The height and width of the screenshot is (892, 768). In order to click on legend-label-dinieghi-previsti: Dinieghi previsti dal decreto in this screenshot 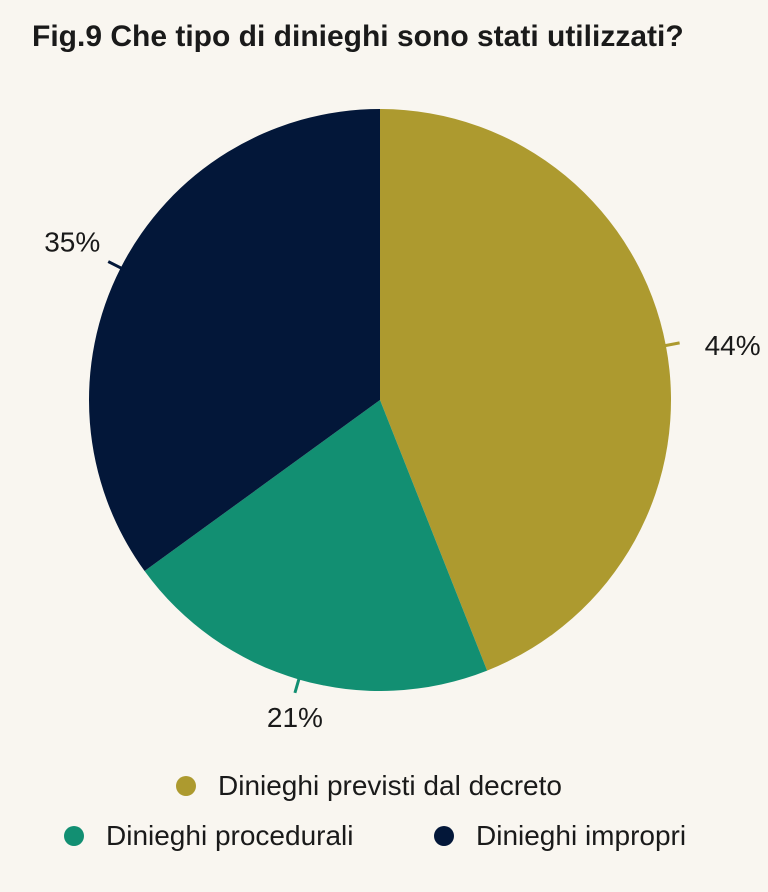, I will do `click(390, 785)`.